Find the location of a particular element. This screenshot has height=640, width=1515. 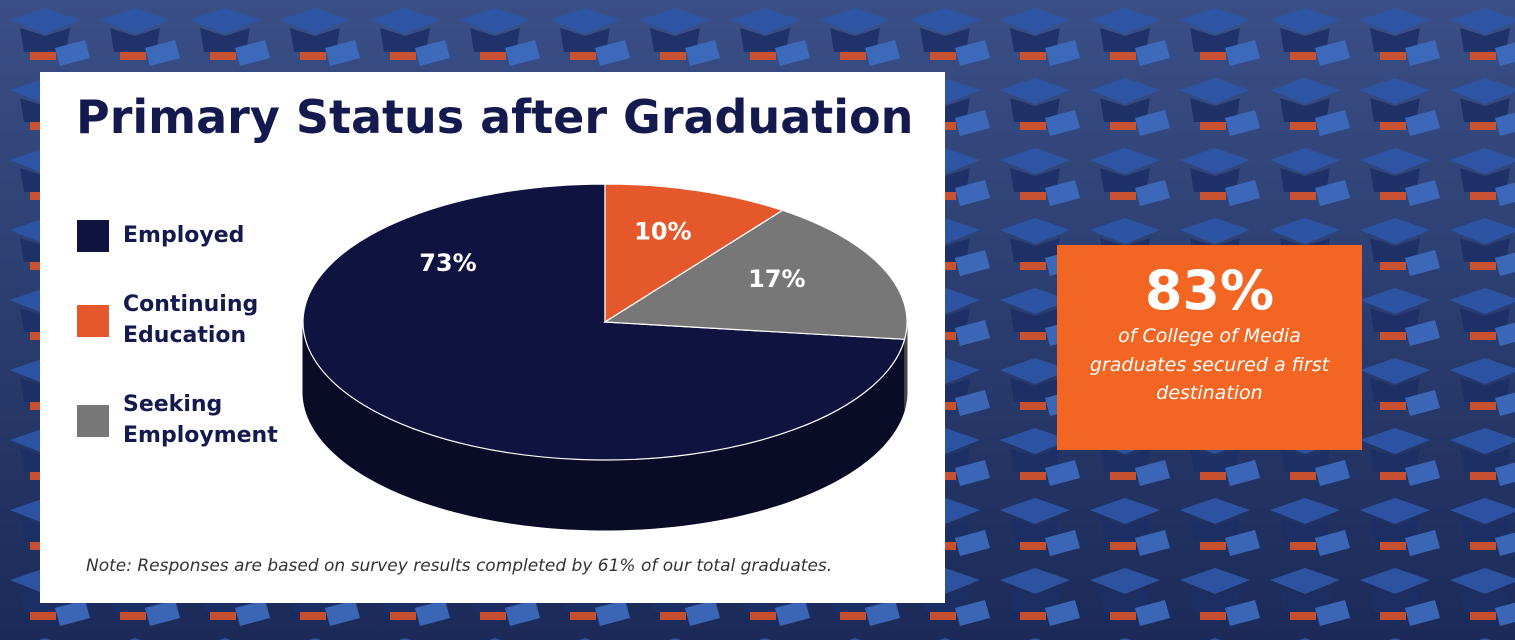

callout-headline: 83% is located at coordinates (1209, 290).